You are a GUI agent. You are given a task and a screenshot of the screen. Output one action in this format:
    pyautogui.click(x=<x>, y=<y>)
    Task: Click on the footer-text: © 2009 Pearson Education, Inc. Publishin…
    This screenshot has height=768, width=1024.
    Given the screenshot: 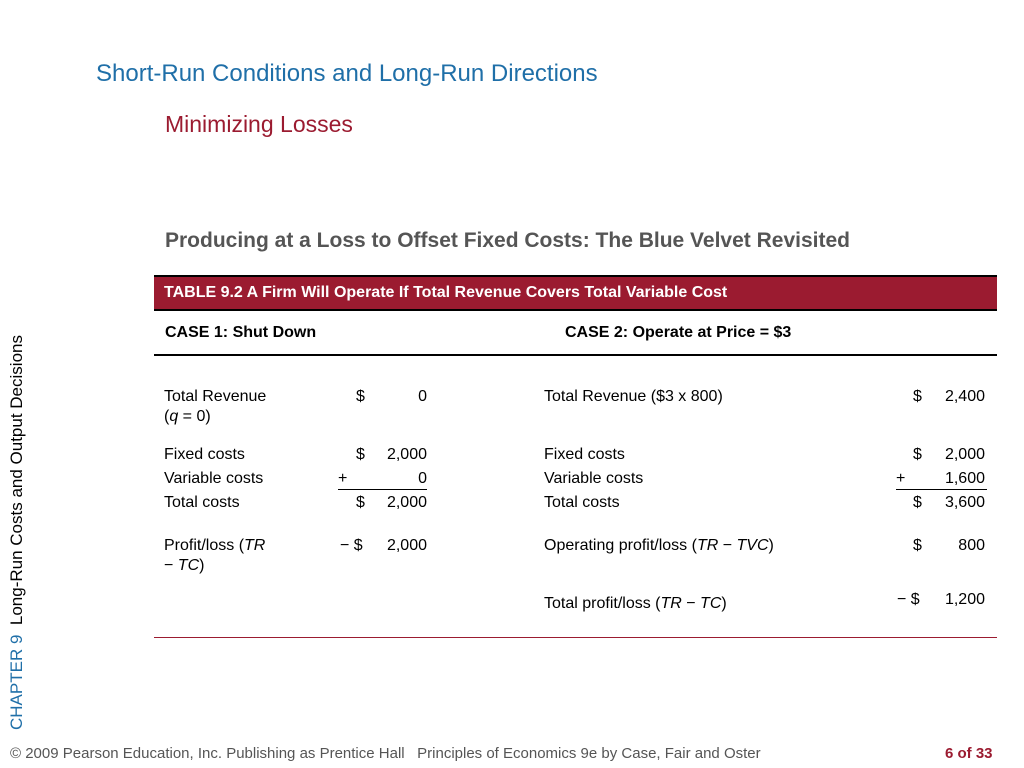 What is the action you would take?
    pyautogui.click(x=385, y=753)
    